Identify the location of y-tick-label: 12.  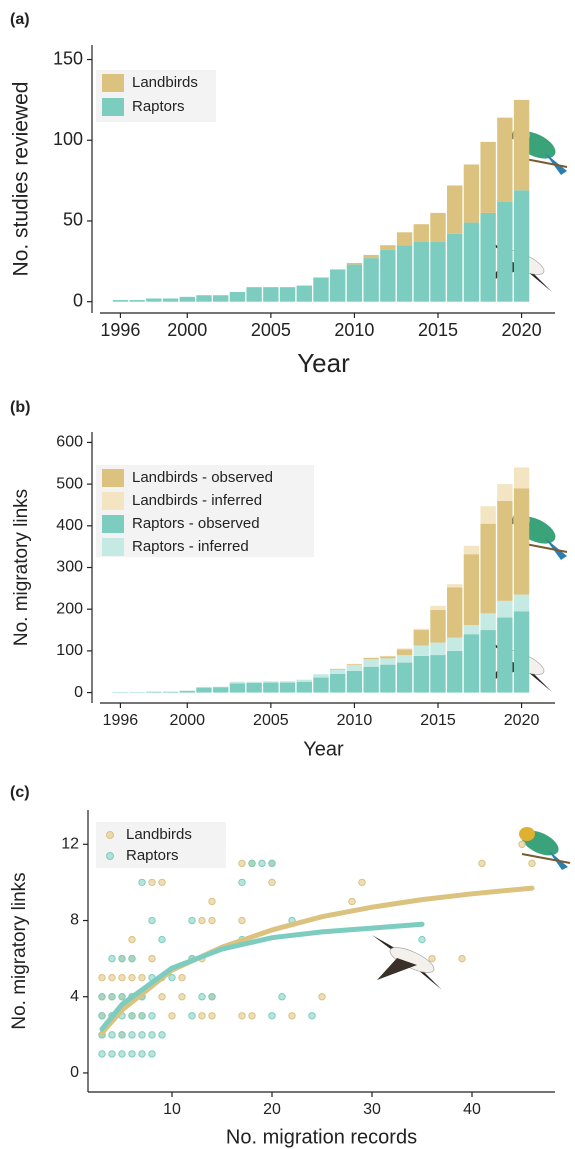
(70, 844).